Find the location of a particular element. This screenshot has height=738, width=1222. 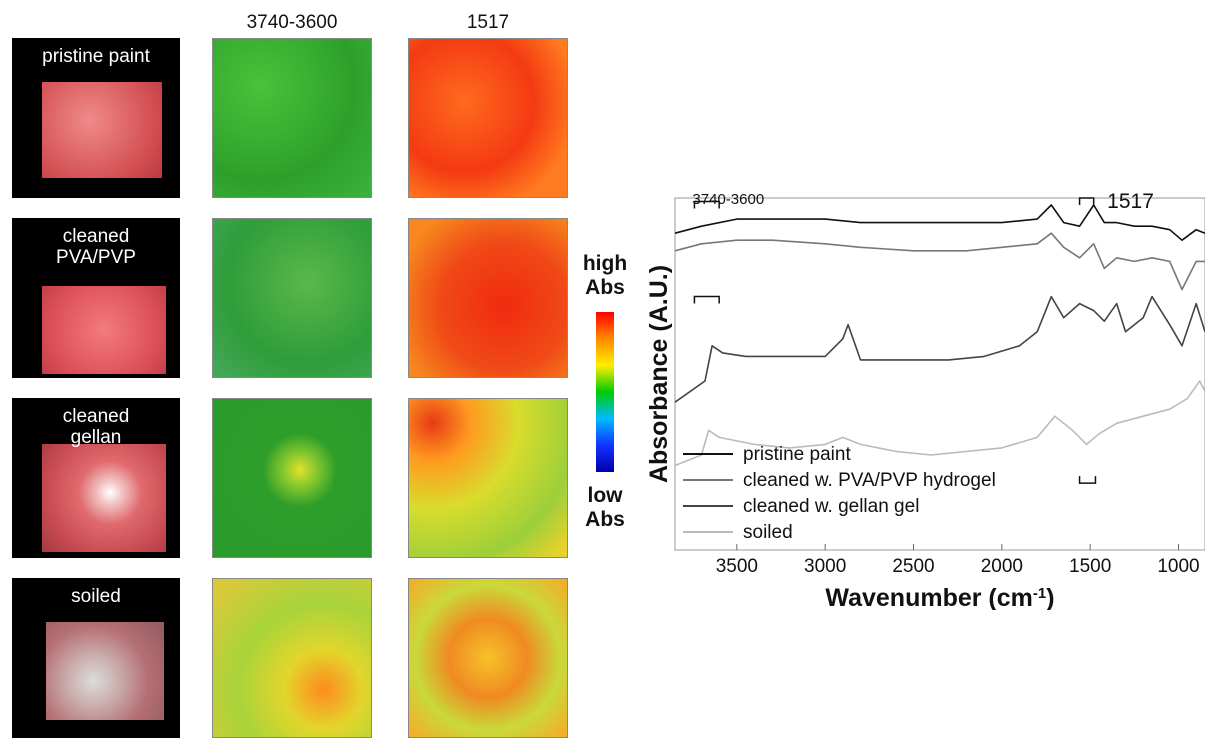

x-tick-label: 3000 is located at coordinates (825, 566).